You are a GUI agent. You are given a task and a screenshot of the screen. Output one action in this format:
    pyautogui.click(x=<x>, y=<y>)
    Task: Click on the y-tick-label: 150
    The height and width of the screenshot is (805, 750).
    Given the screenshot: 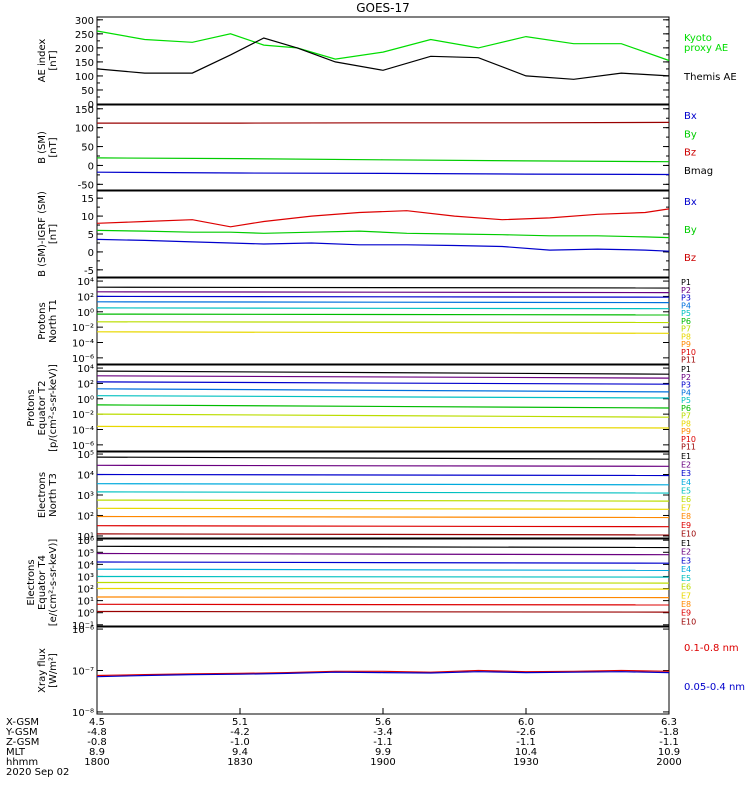 What is the action you would take?
    pyautogui.click(x=84, y=63)
    